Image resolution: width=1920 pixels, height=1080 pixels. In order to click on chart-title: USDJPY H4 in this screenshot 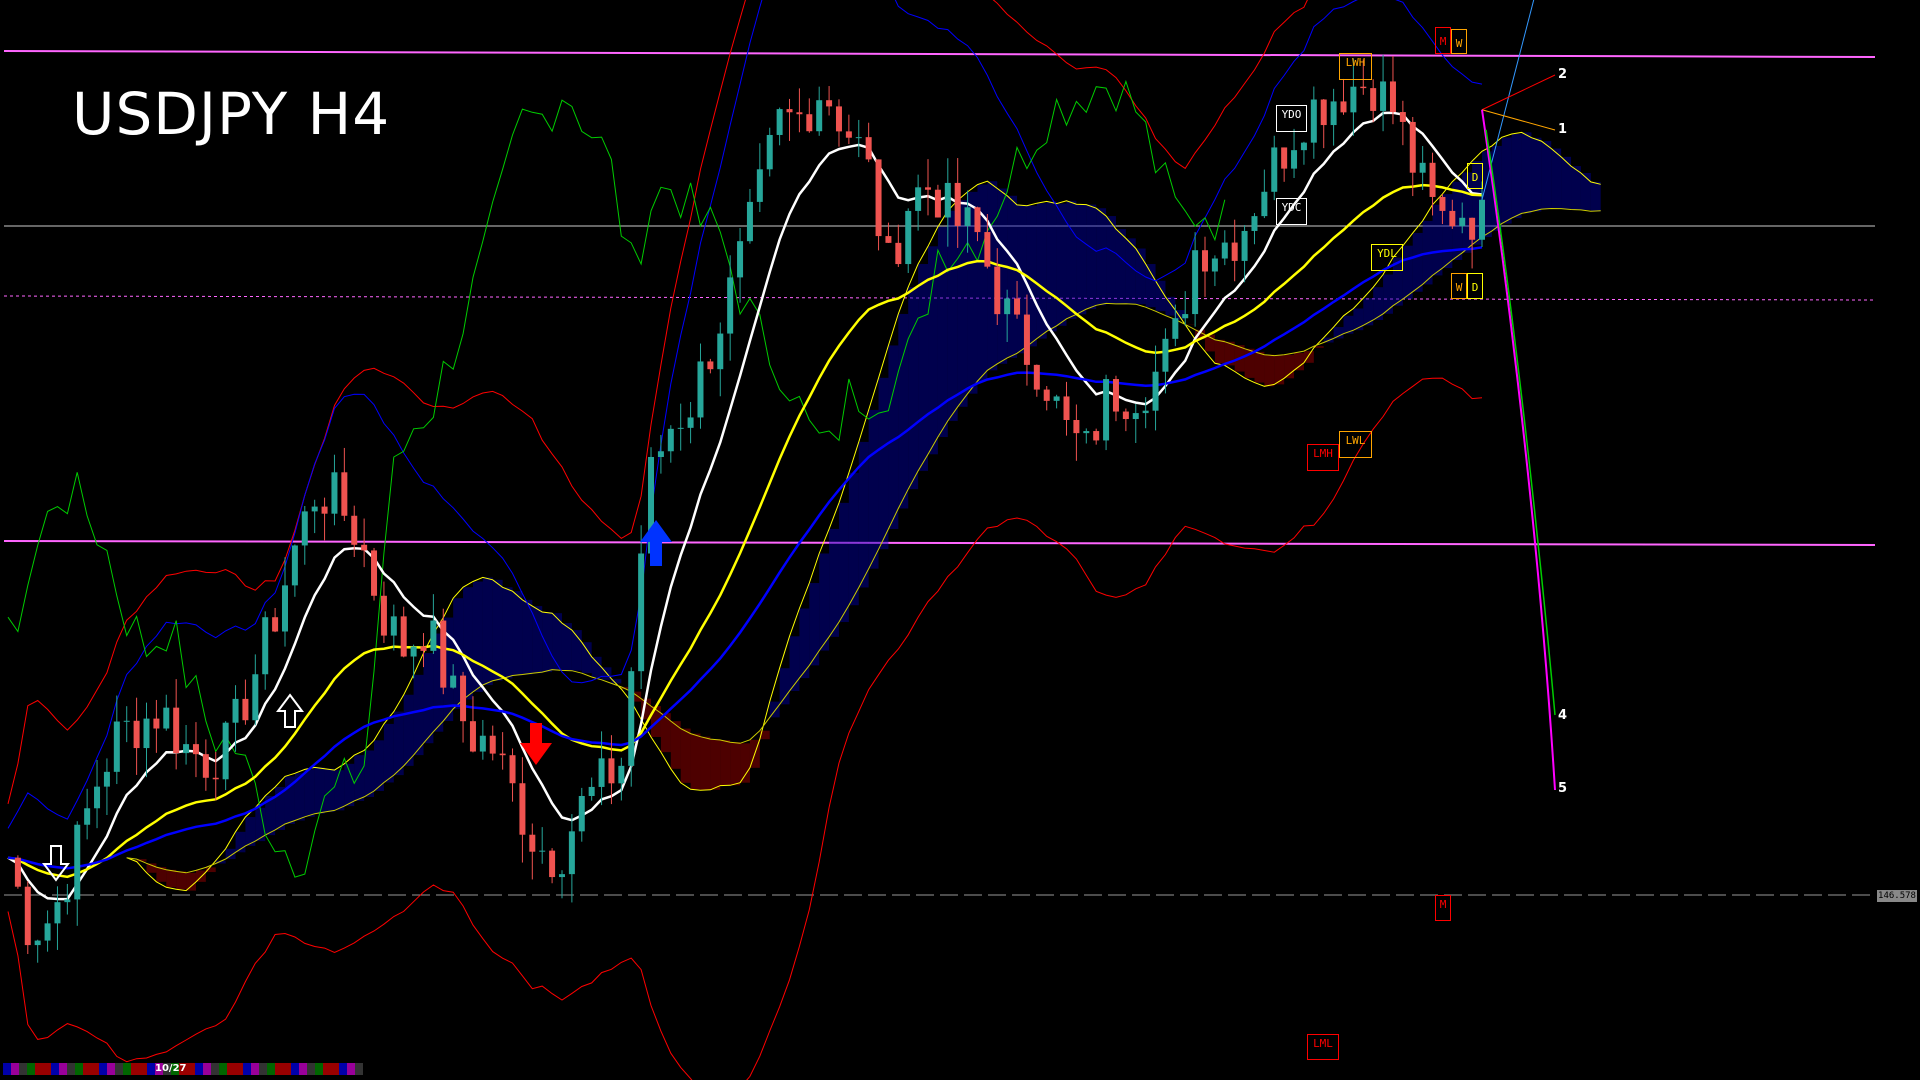, I will do `click(231, 114)`.